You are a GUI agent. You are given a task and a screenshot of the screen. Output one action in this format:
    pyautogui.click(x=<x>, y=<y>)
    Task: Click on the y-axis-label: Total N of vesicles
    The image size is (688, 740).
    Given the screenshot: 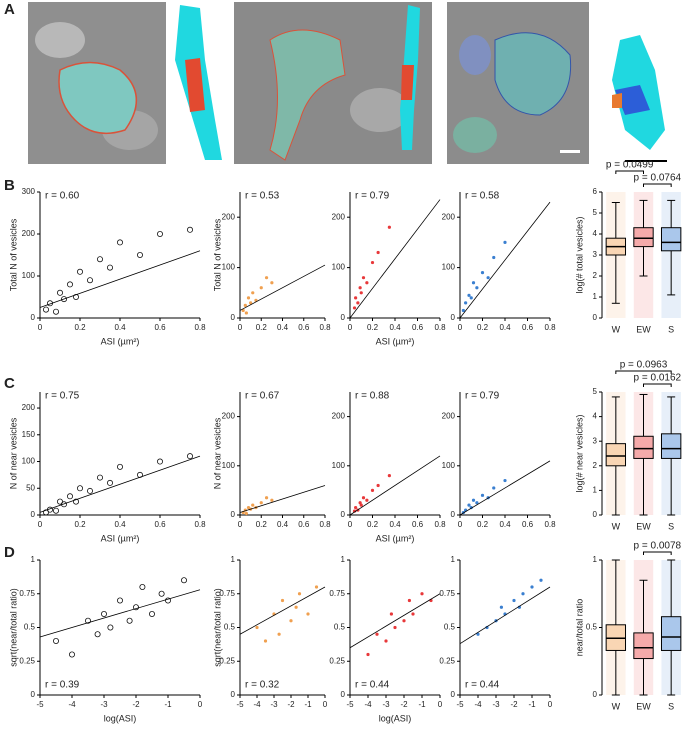 What is the action you would take?
    pyautogui.click(x=13, y=254)
    